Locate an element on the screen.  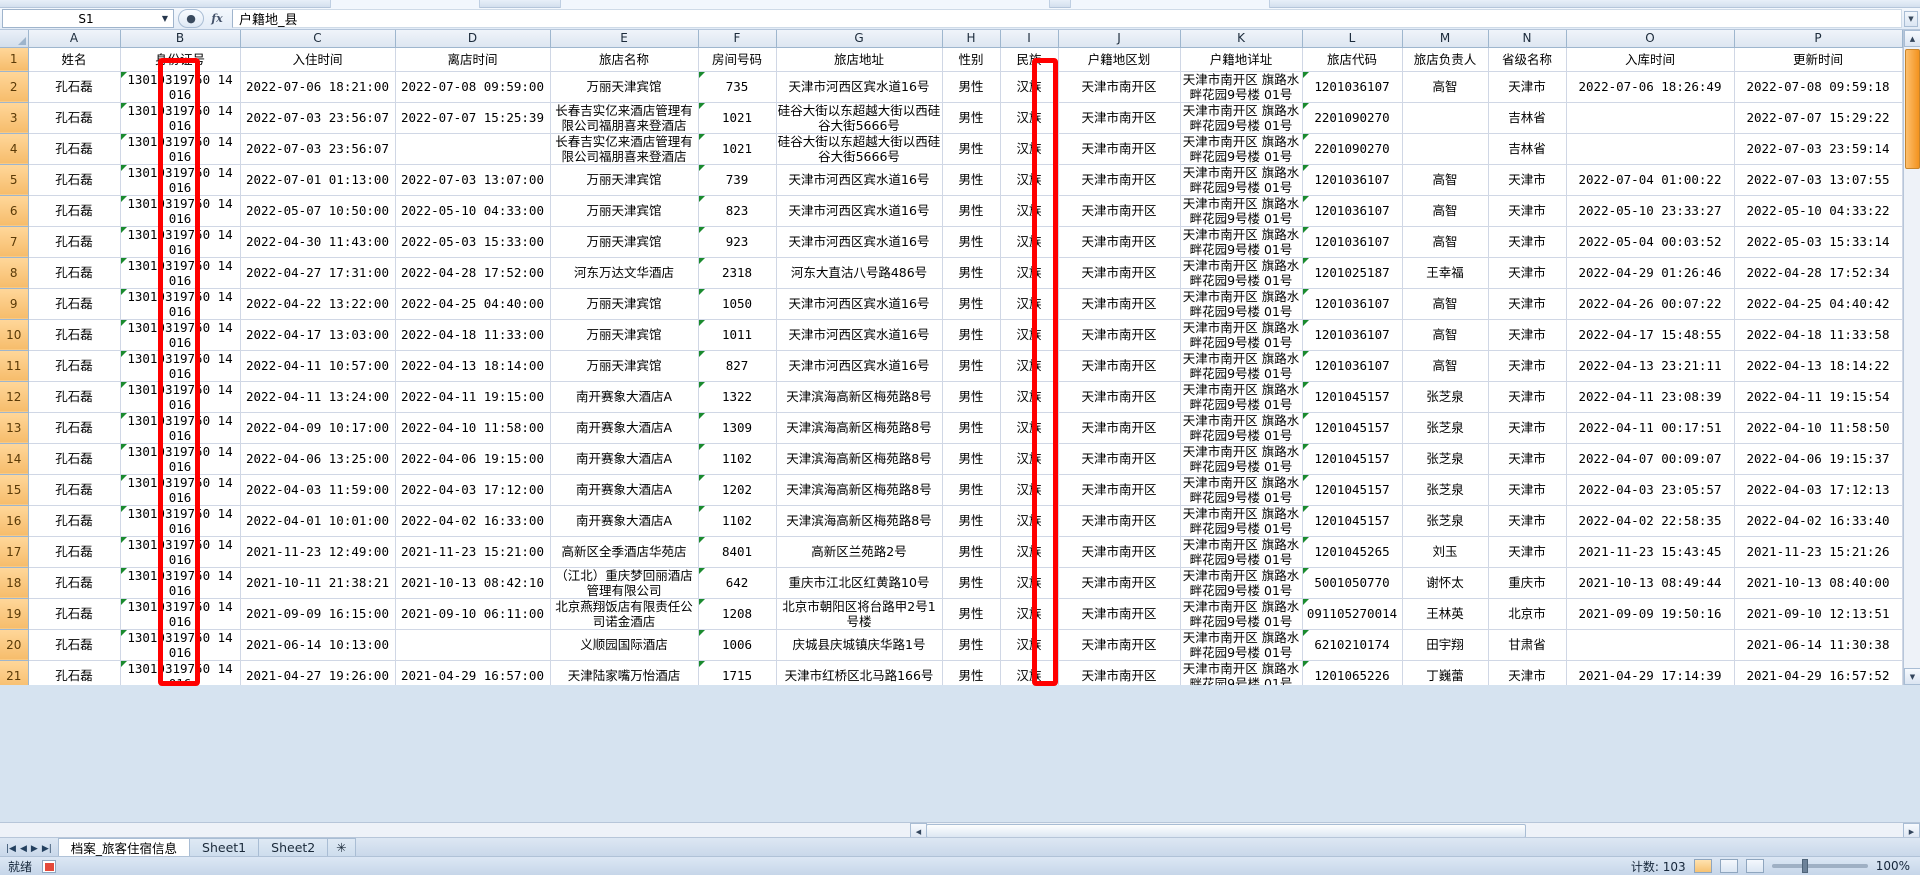
cell-b16: 13010319750 14 016 is located at coordinates (180, 521).